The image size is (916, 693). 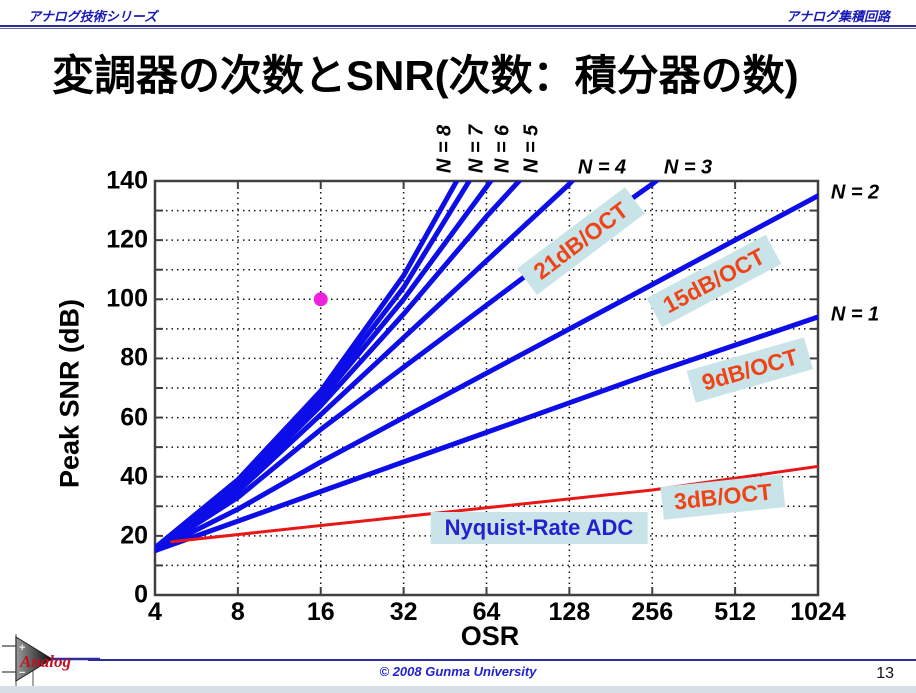 I want to click on annotation-n-4: N = 4, so click(x=602, y=167).